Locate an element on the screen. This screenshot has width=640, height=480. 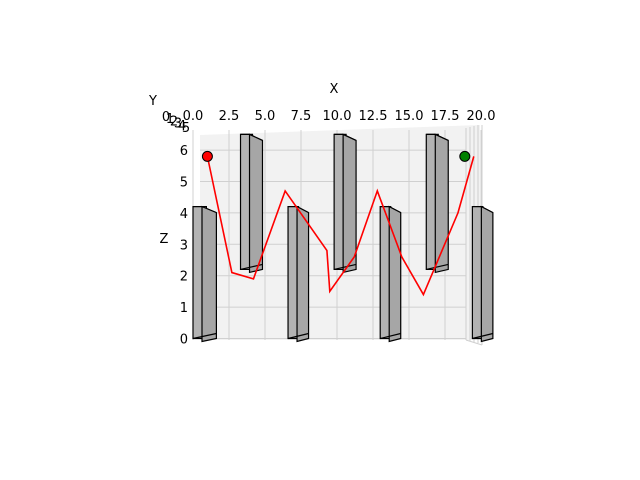
z-tick-label: 0 is located at coordinates (184, 340).